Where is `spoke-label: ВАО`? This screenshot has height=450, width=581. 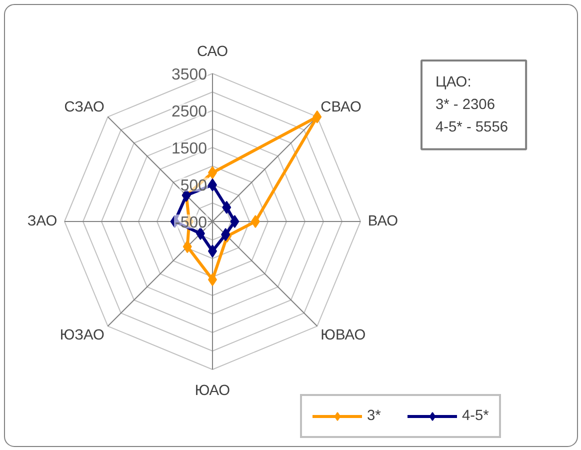 spoke-label: ВАО is located at coordinates (383, 222).